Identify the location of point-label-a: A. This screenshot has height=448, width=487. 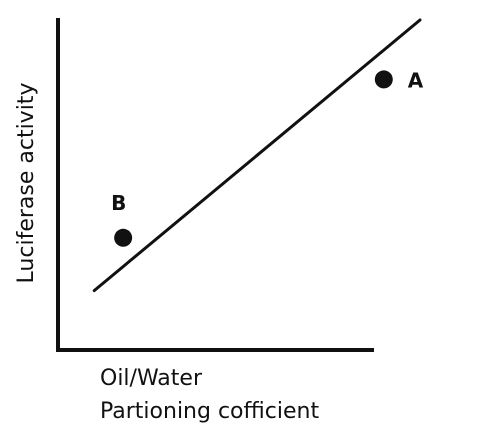
(416, 80).